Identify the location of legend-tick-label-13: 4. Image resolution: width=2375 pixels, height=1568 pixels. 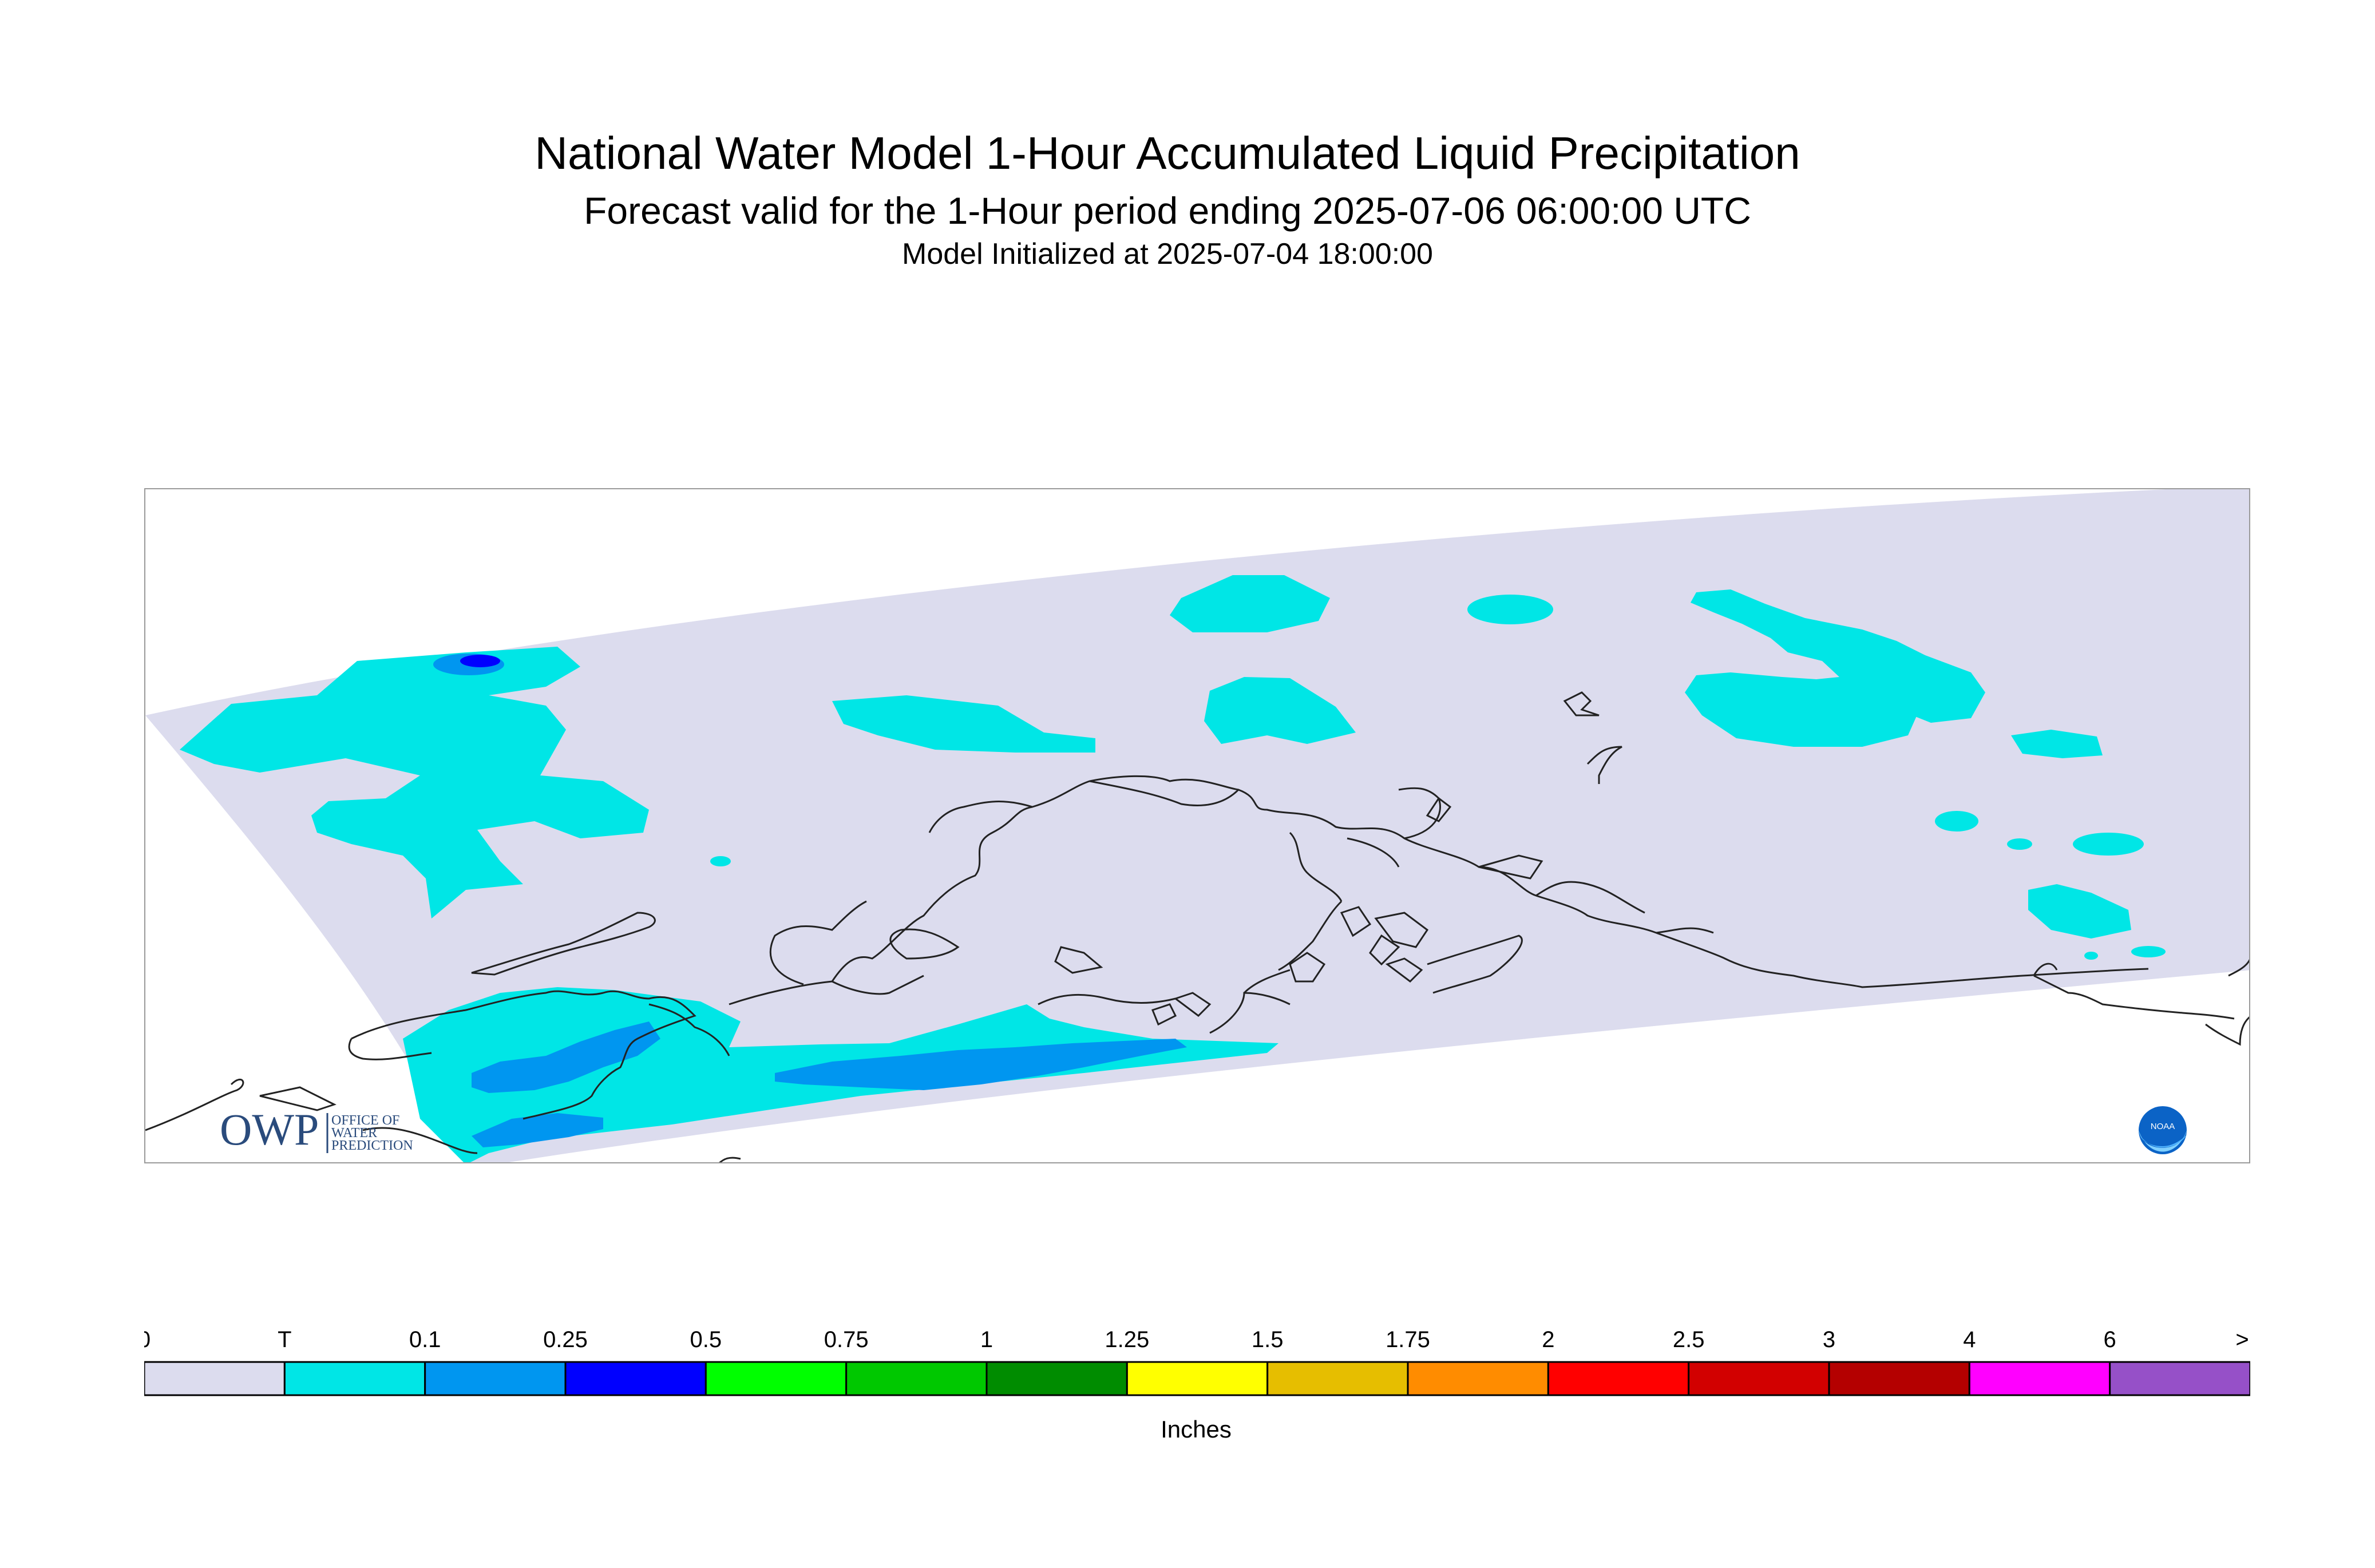
(1970, 1339).